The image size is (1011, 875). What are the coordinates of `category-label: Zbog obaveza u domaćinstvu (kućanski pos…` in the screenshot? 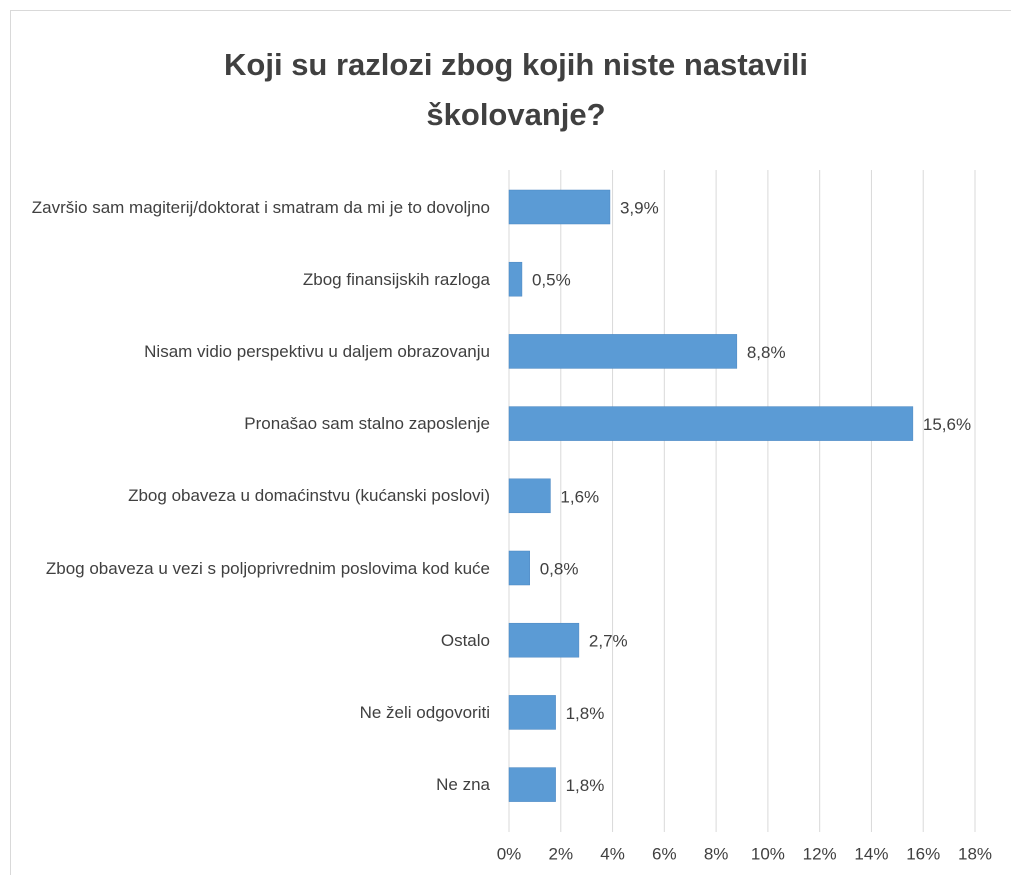 It's located at (309, 496).